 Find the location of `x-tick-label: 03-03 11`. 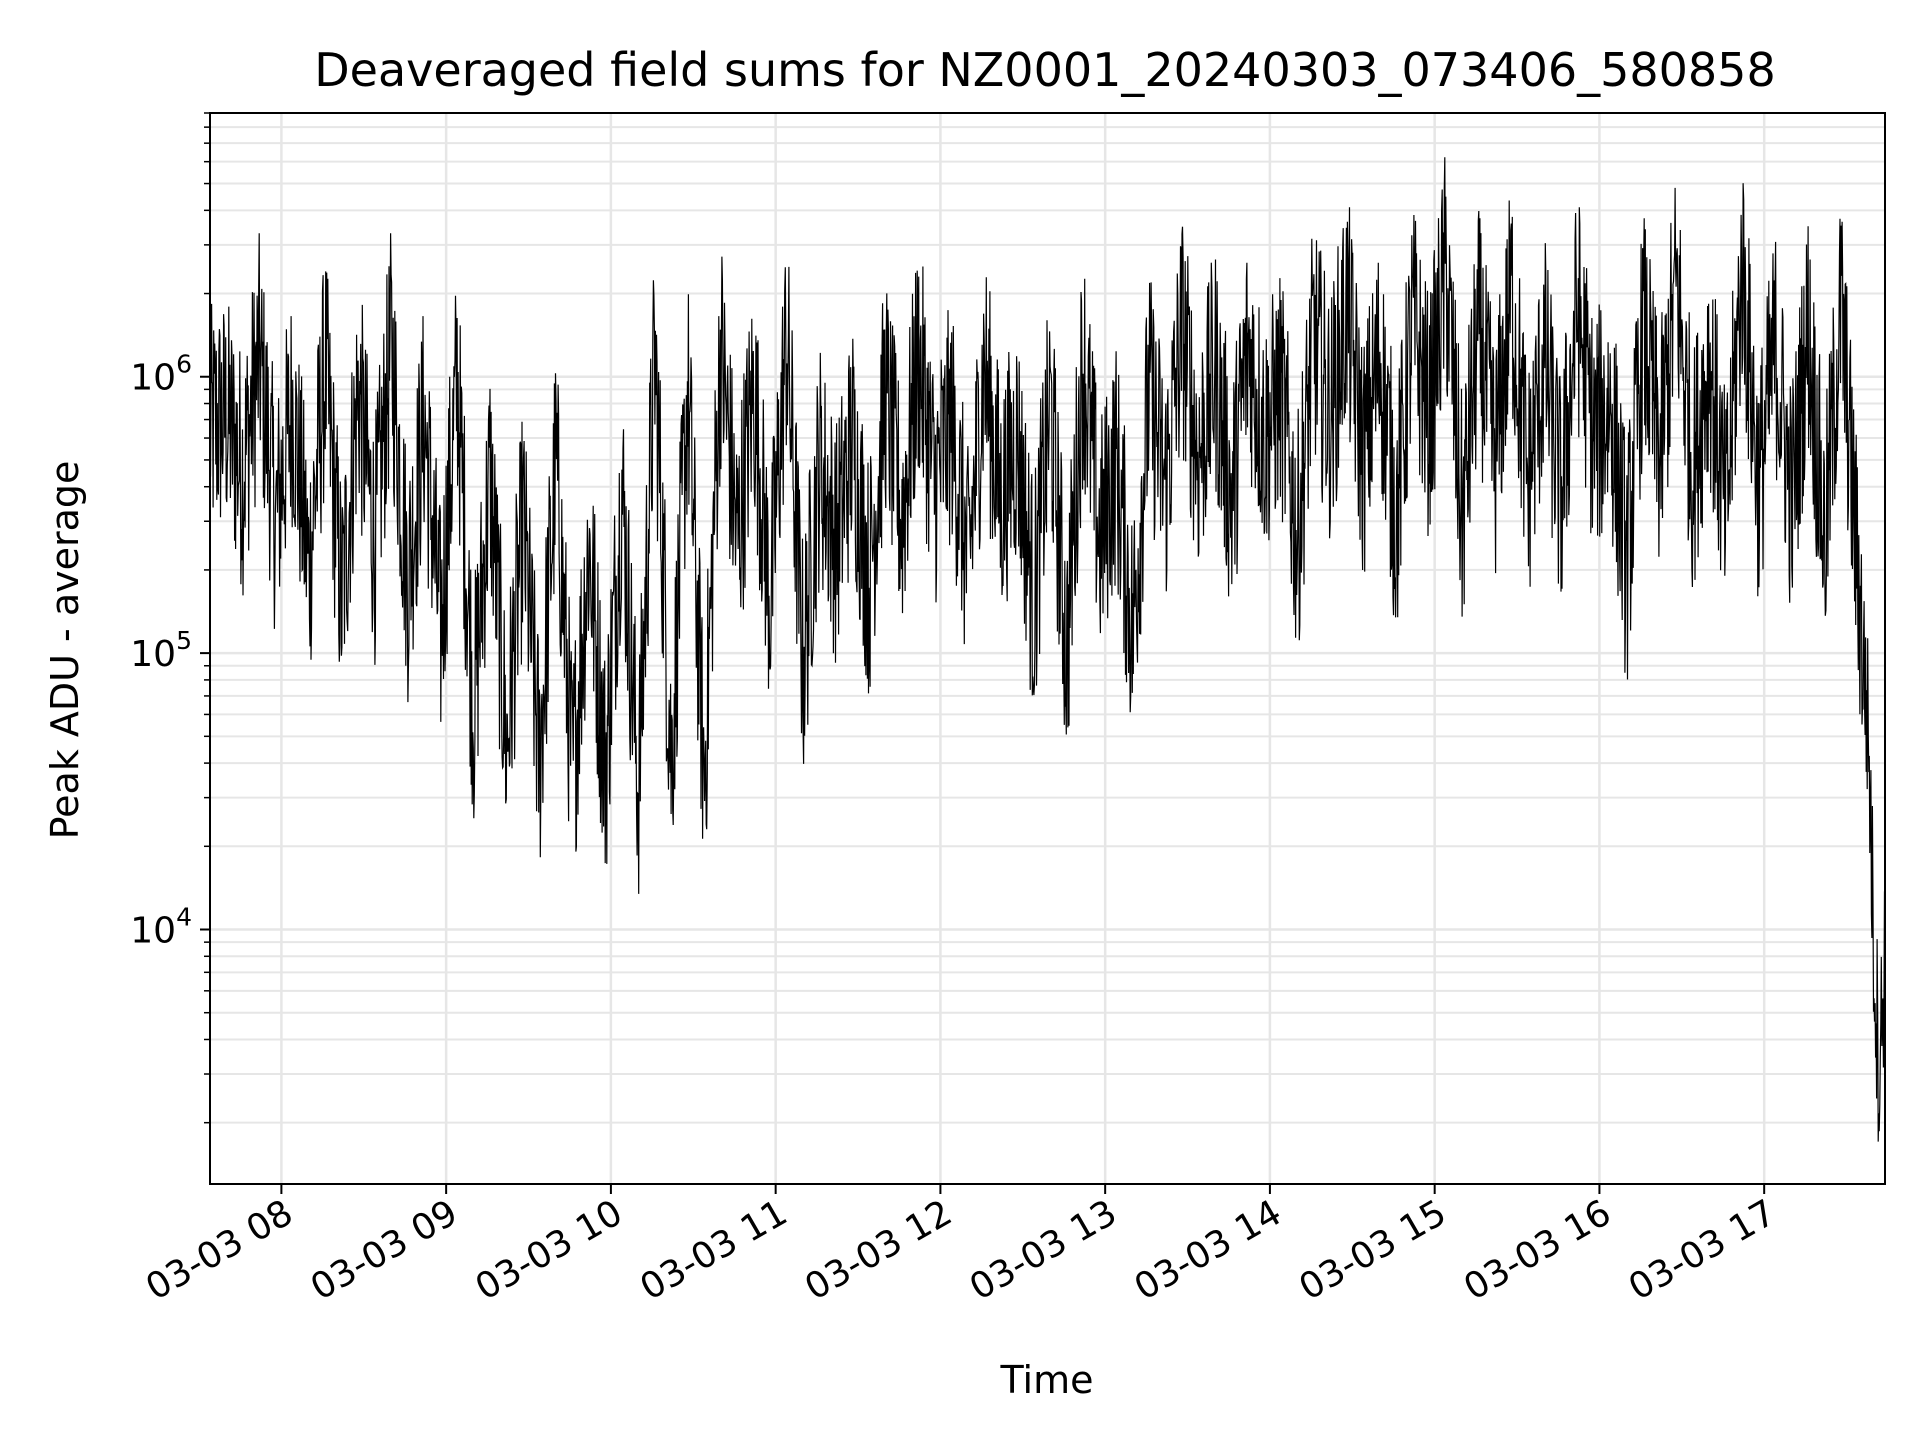

x-tick-label: 03-03 11 is located at coordinates (713, 1250).